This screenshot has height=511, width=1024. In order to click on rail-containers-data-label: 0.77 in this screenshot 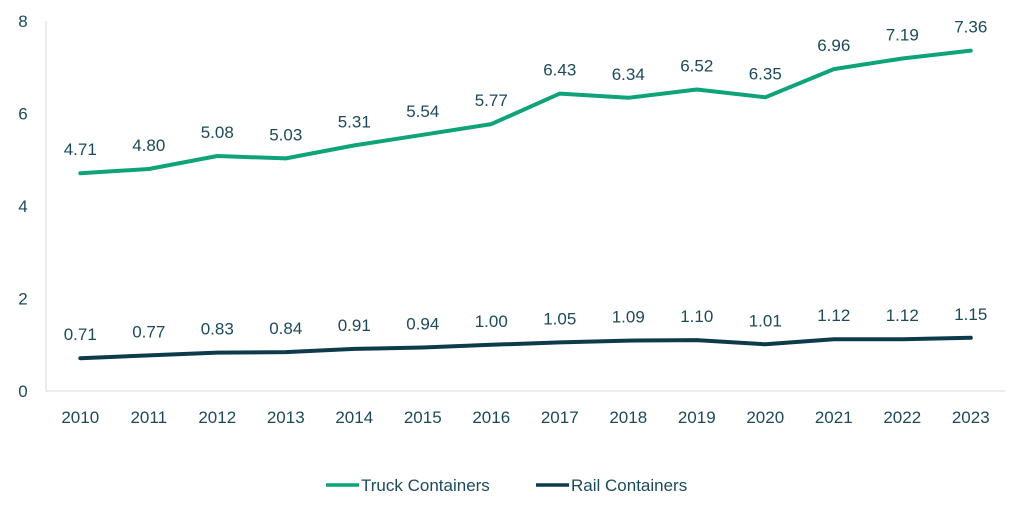, I will do `click(148, 331)`.